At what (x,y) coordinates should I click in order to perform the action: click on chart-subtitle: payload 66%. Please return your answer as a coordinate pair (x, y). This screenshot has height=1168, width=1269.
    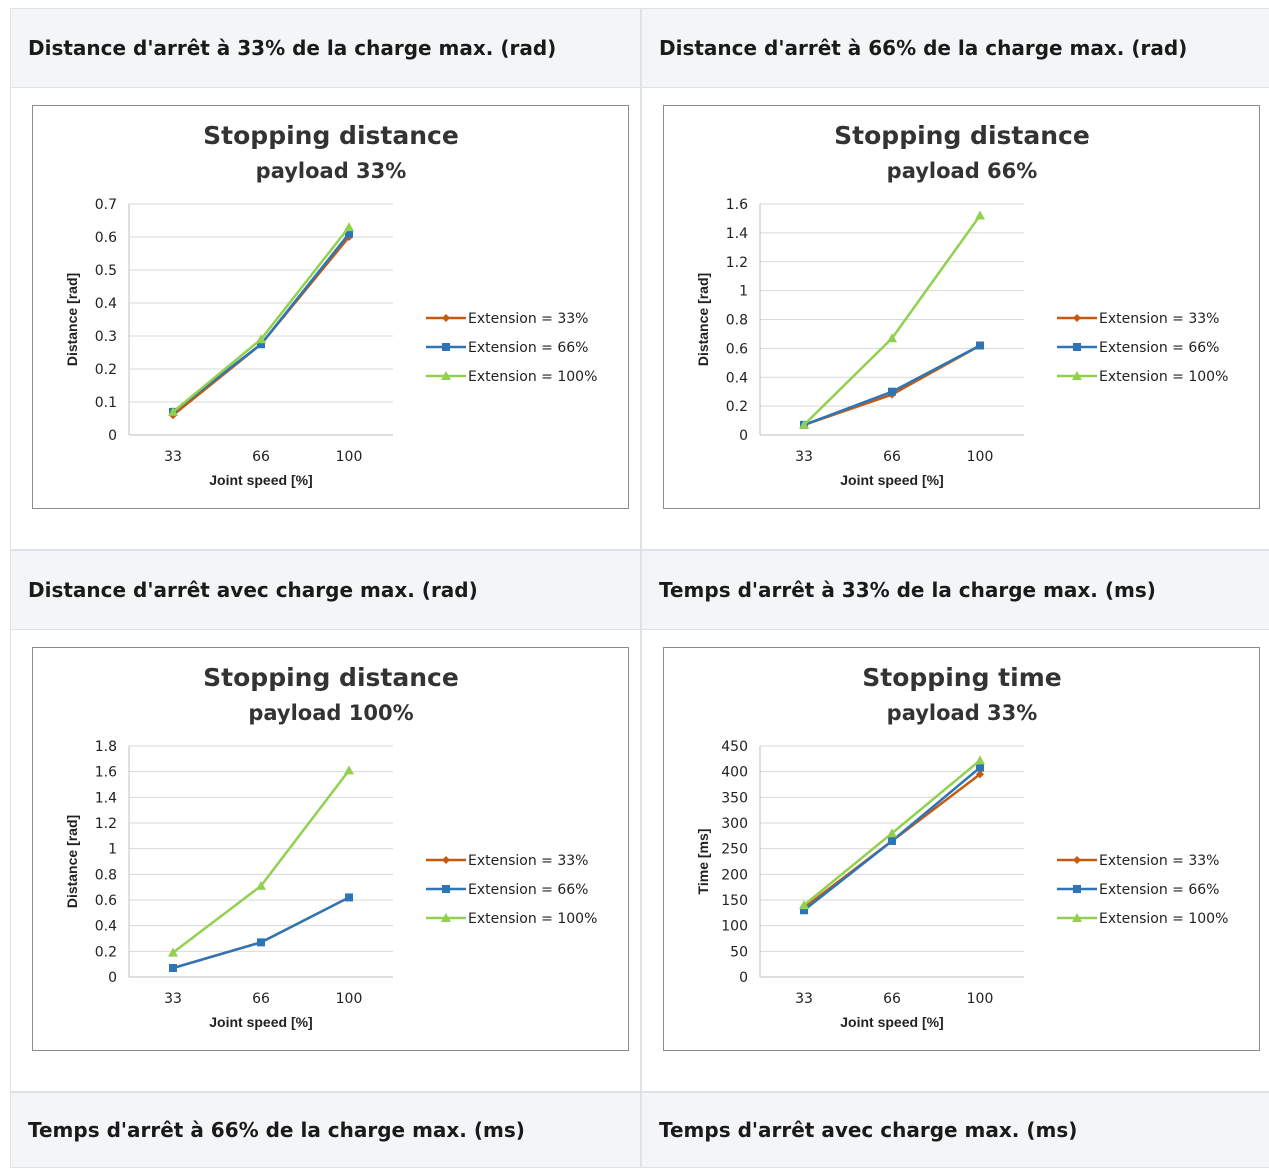
    Looking at the image, I should click on (962, 171).